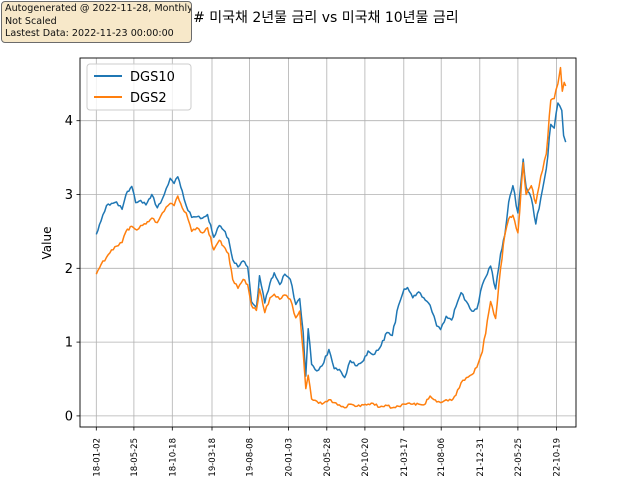 Image resolution: width=640 pixels, height=480 pixels. I want to click on y-axis-label: Value, so click(47, 243).